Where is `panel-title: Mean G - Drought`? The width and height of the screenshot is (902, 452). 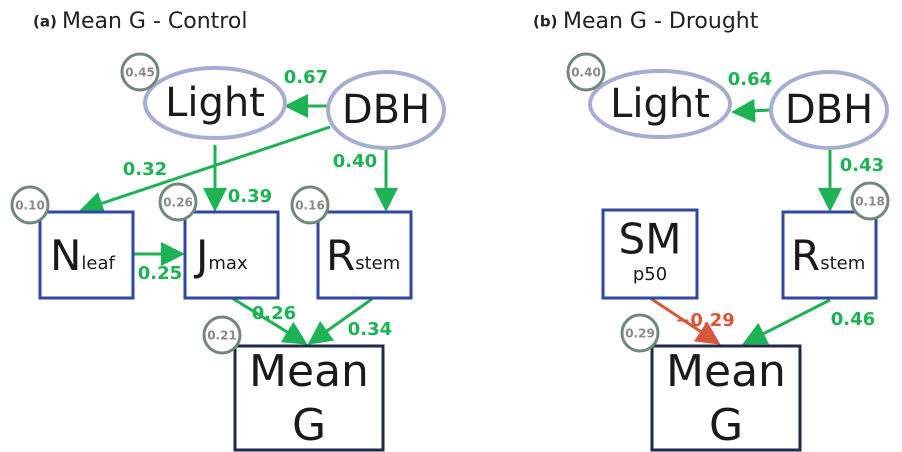
panel-title: Mean G - Drought is located at coordinates (661, 21).